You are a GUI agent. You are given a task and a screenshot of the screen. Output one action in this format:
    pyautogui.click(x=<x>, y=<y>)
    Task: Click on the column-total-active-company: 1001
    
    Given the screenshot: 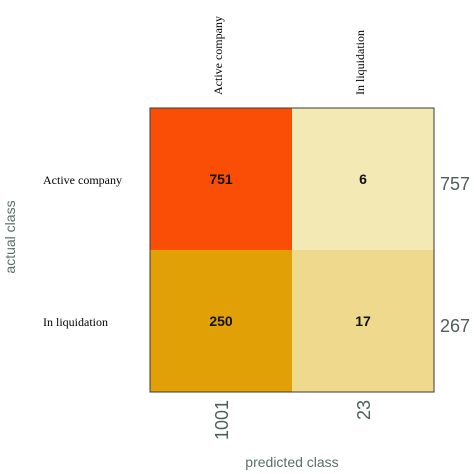 What is the action you would take?
    pyautogui.click(x=222, y=420)
    